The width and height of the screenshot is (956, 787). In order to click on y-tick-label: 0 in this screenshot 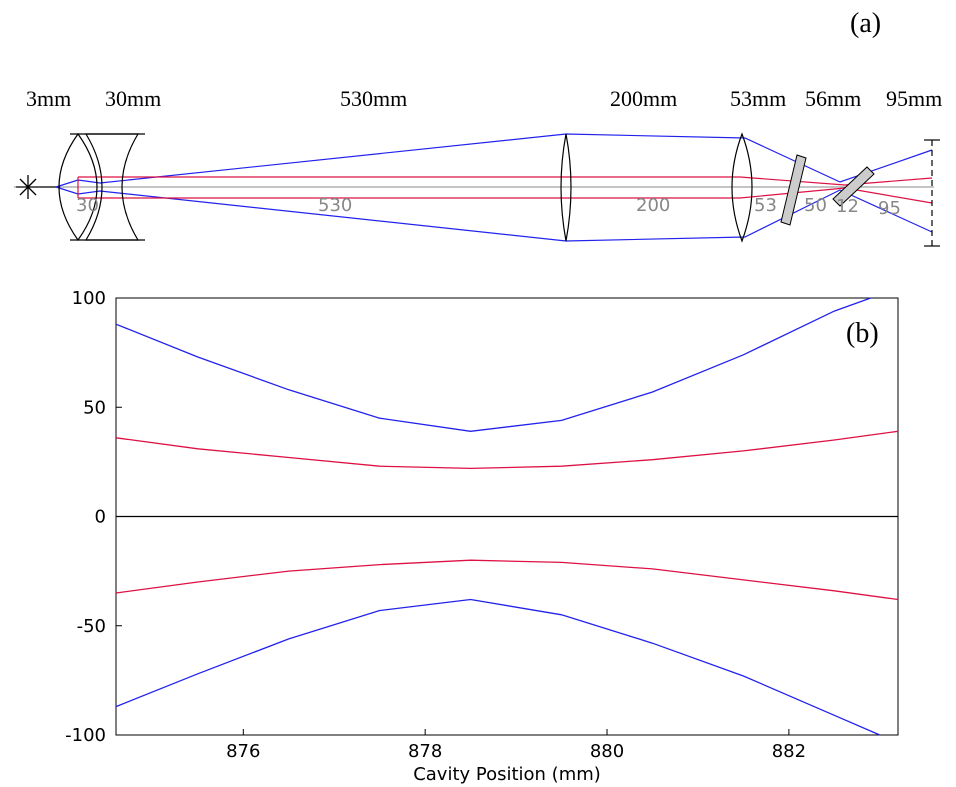, I will do `click(100, 517)`.